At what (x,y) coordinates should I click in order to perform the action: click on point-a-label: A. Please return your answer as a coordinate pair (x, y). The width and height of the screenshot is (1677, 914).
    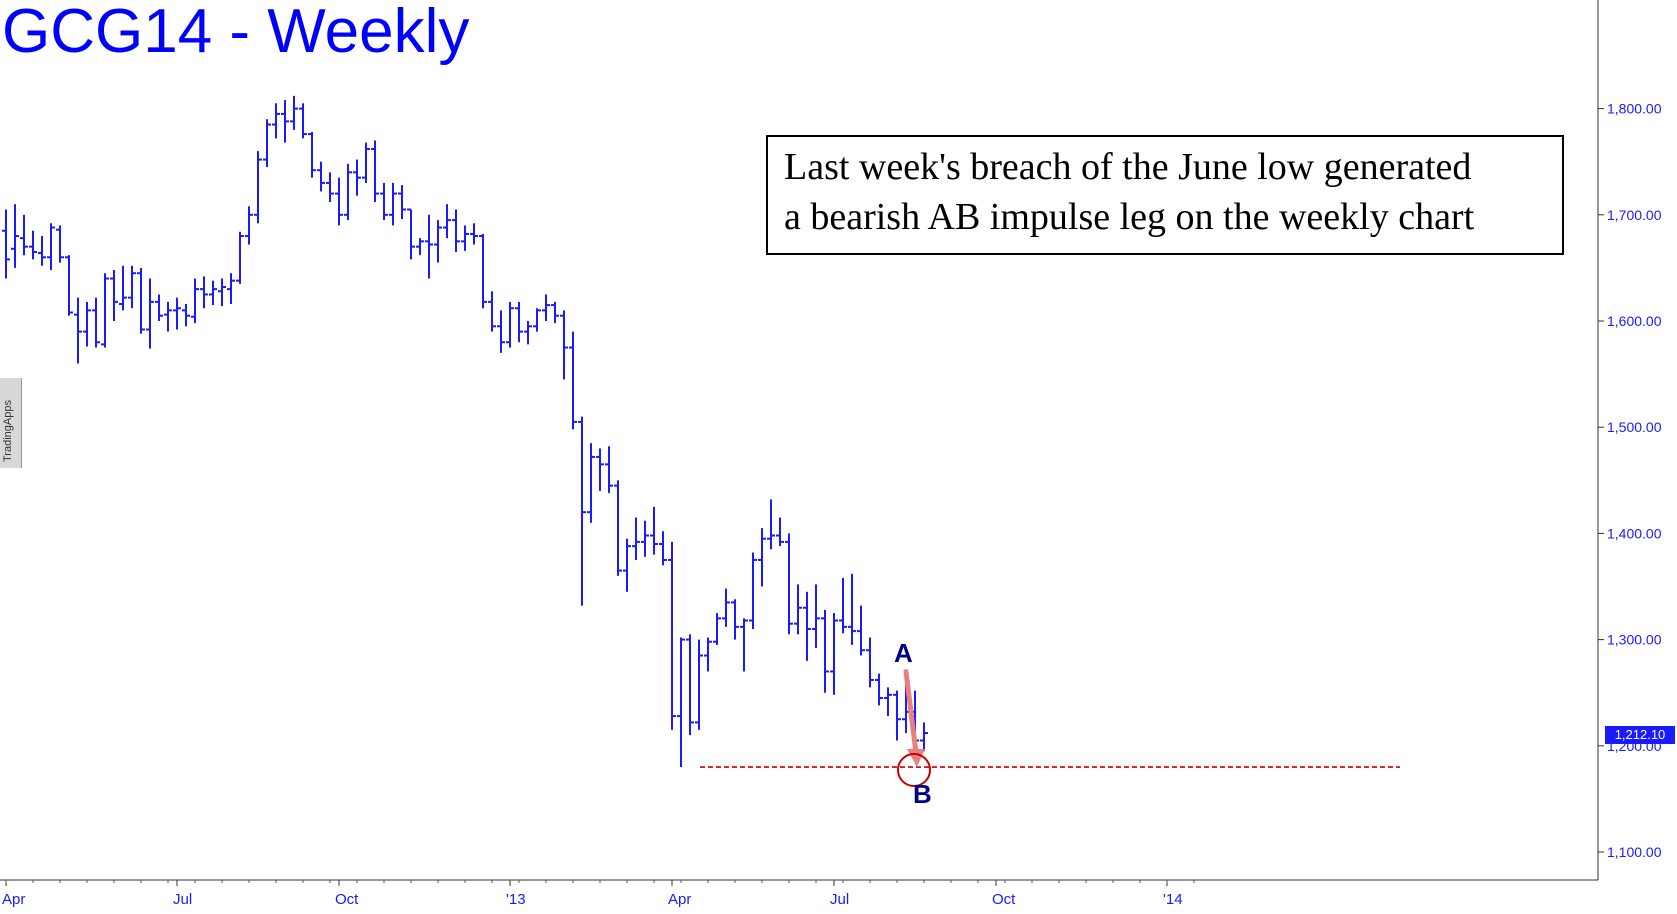
    Looking at the image, I should click on (903, 652).